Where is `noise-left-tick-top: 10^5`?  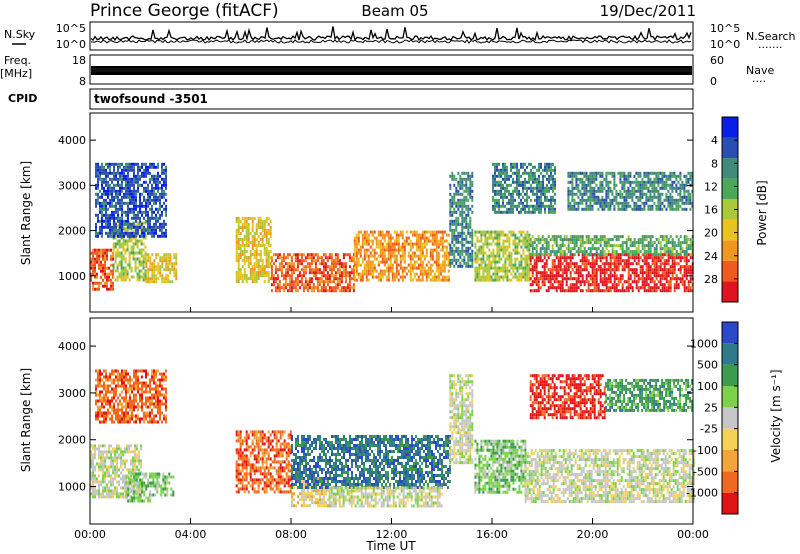
noise-left-tick-top: 10^5 is located at coordinates (71, 28).